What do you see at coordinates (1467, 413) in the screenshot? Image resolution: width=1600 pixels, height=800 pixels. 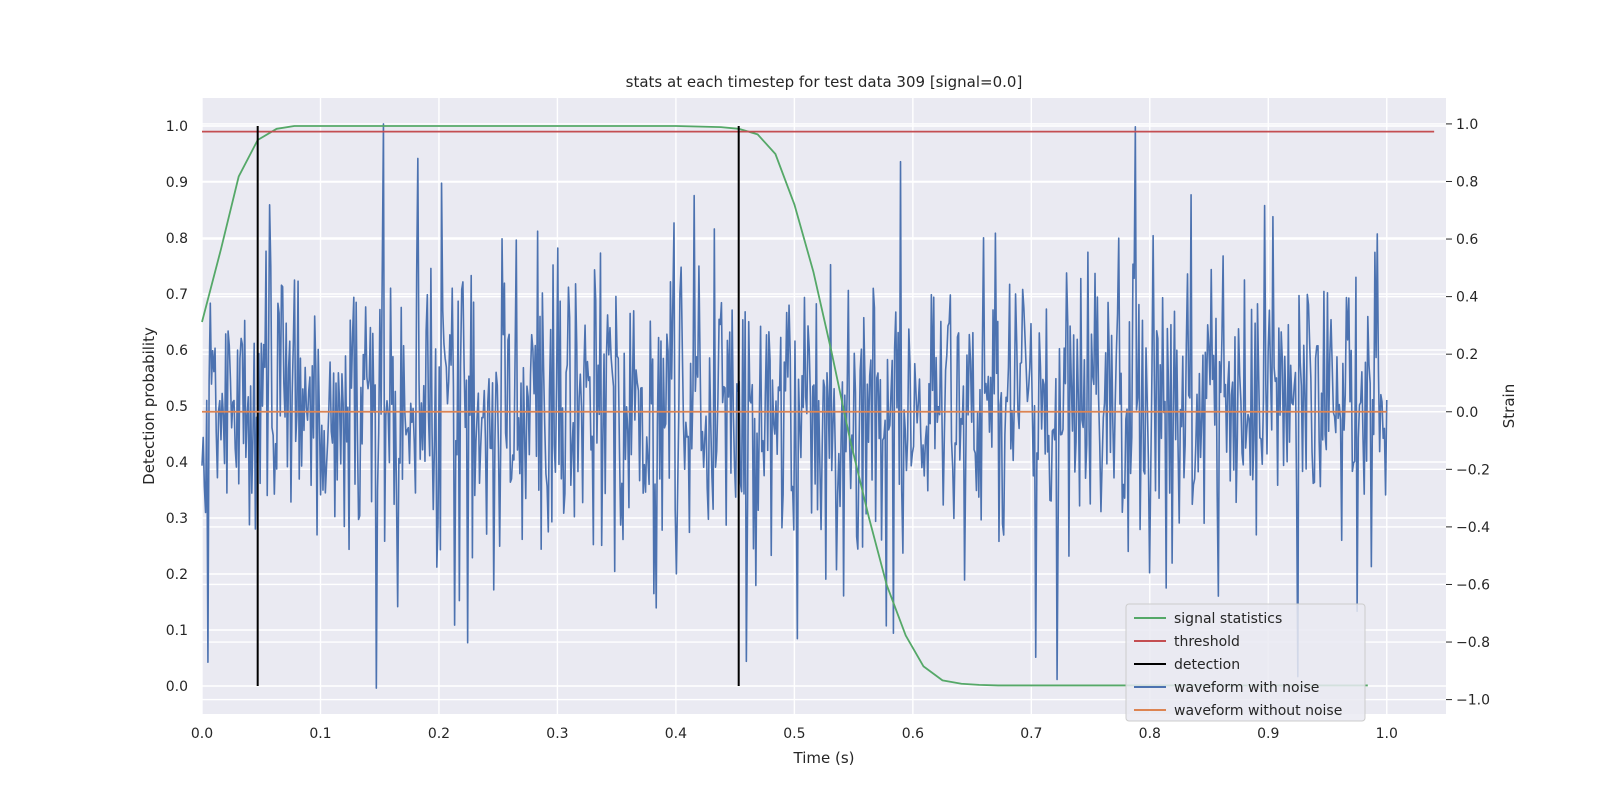 I see `y-tick-label-right: 0.0` at bounding box center [1467, 413].